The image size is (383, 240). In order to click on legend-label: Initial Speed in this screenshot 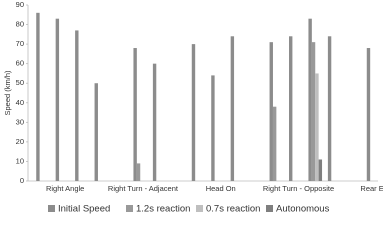, I will do `click(84, 209)`.